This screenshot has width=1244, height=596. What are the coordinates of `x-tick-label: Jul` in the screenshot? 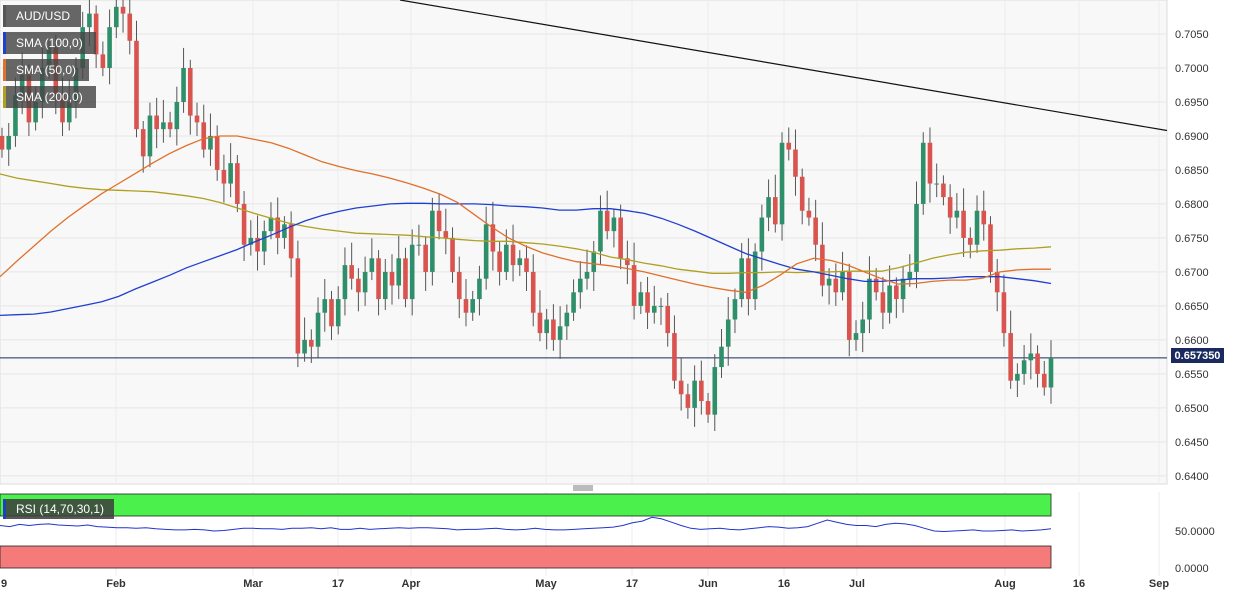 It's located at (857, 584).